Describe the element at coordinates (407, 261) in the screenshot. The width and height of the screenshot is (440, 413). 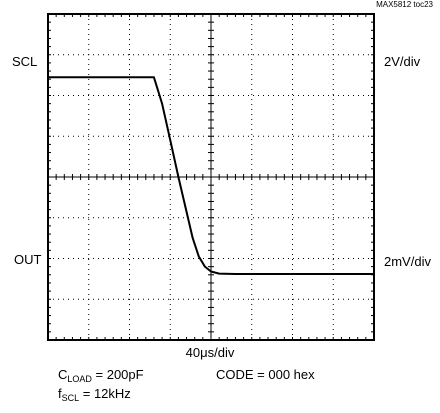
I see `channel-scale-out: 2mV/div` at that location.